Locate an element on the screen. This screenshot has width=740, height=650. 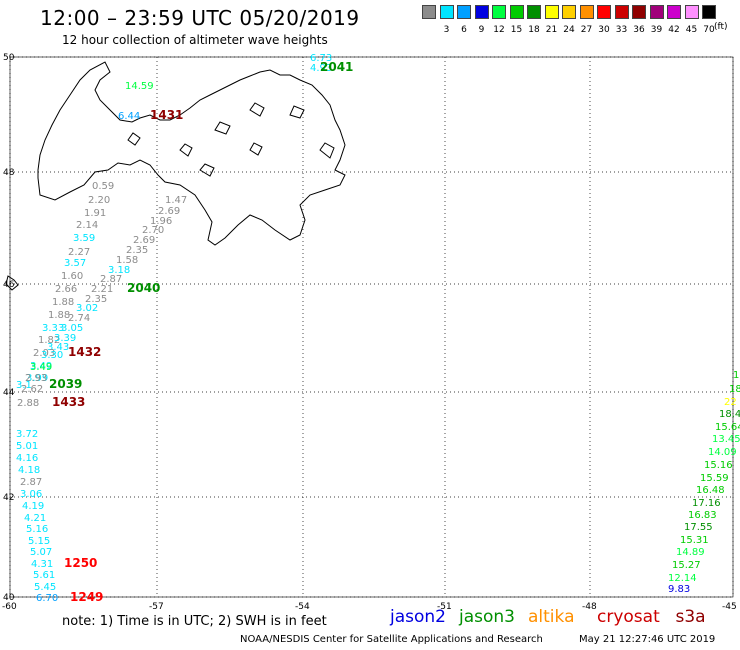
longitude-label: -45 is located at coordinates (729, 607).